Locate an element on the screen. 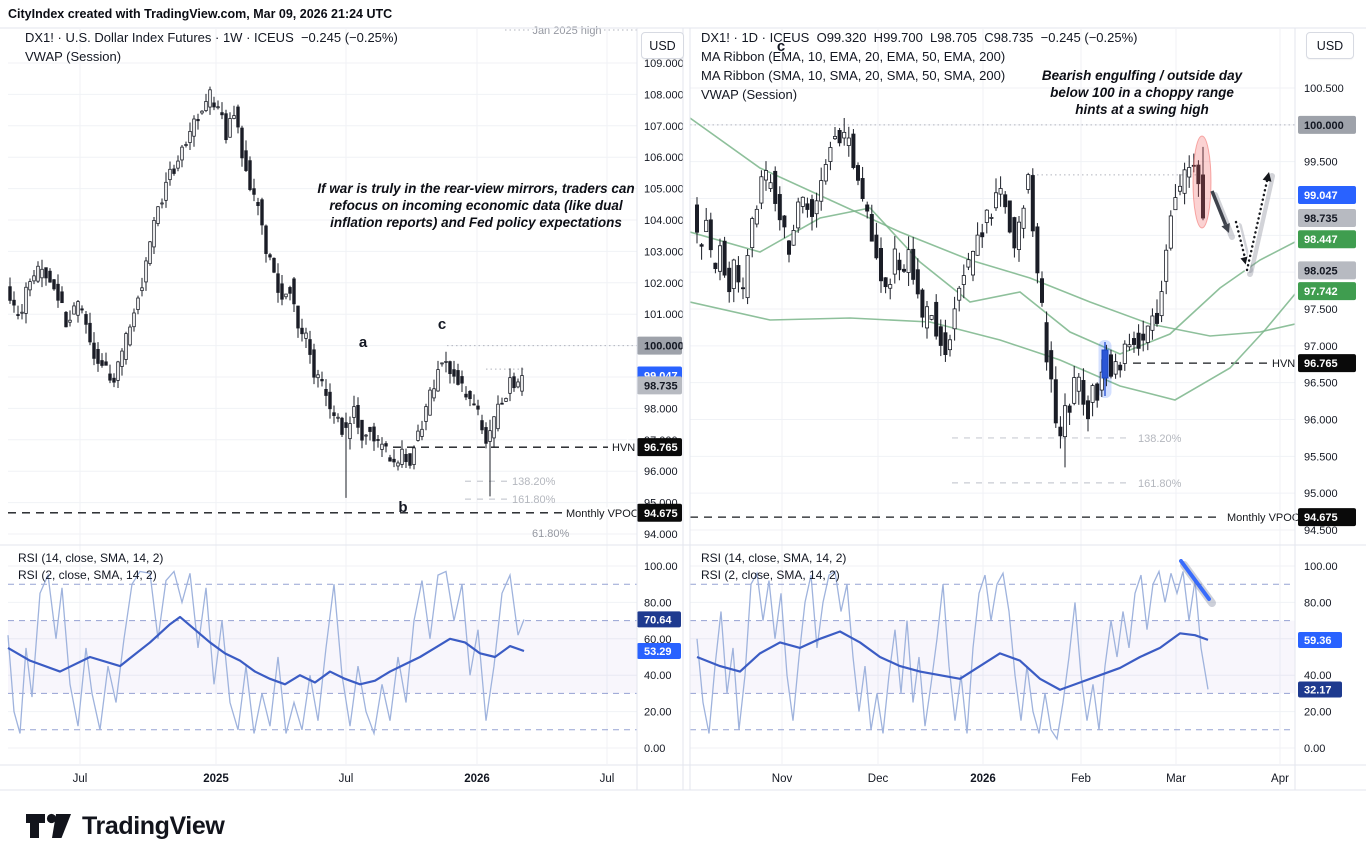  svg-text: 102.000 is located at coordinates (664, 284).